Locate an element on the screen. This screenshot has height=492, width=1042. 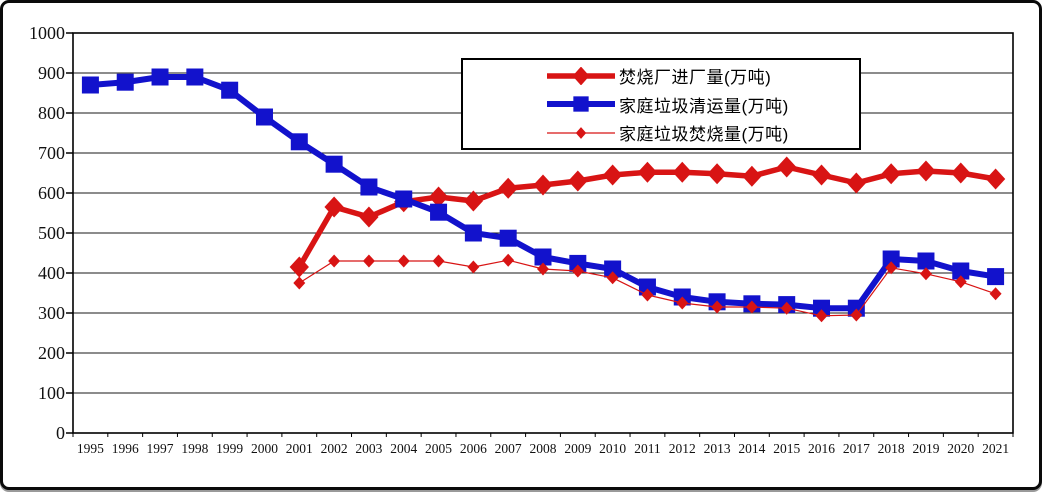
legend-item-household-waste-collected: 家庭垃圾清运量(万吨) is located at coordinates (661, 104).